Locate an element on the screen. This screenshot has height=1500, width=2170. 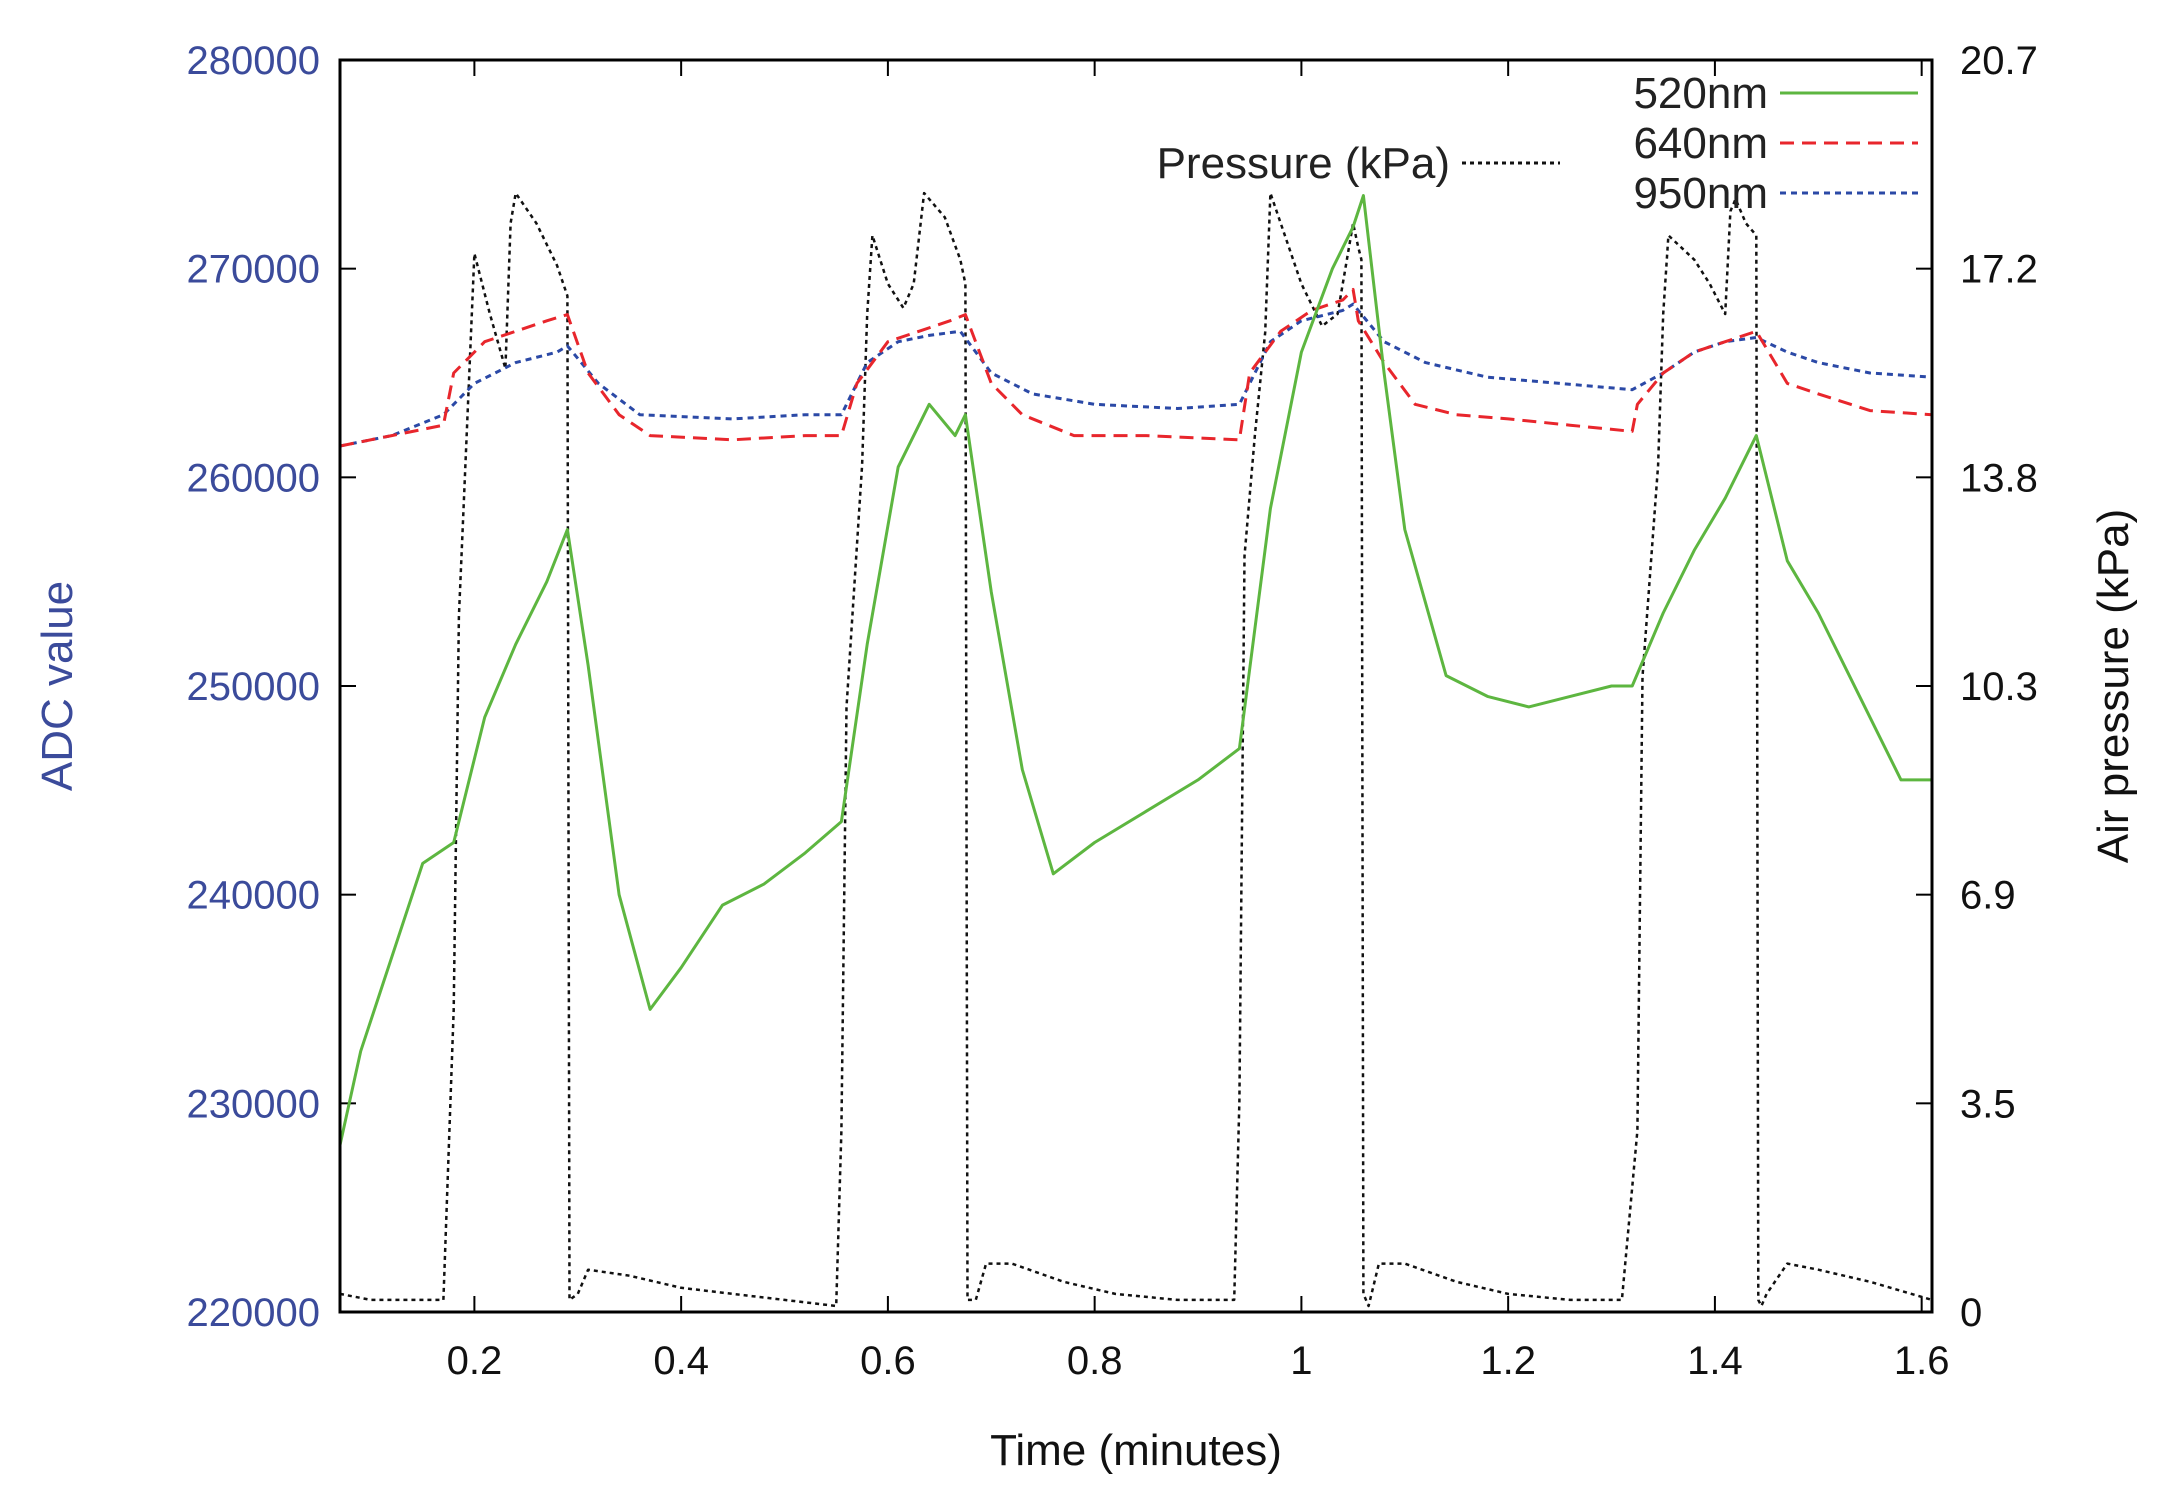
x-tick-label: 0.8 is located at coordinates (1095, 1361).